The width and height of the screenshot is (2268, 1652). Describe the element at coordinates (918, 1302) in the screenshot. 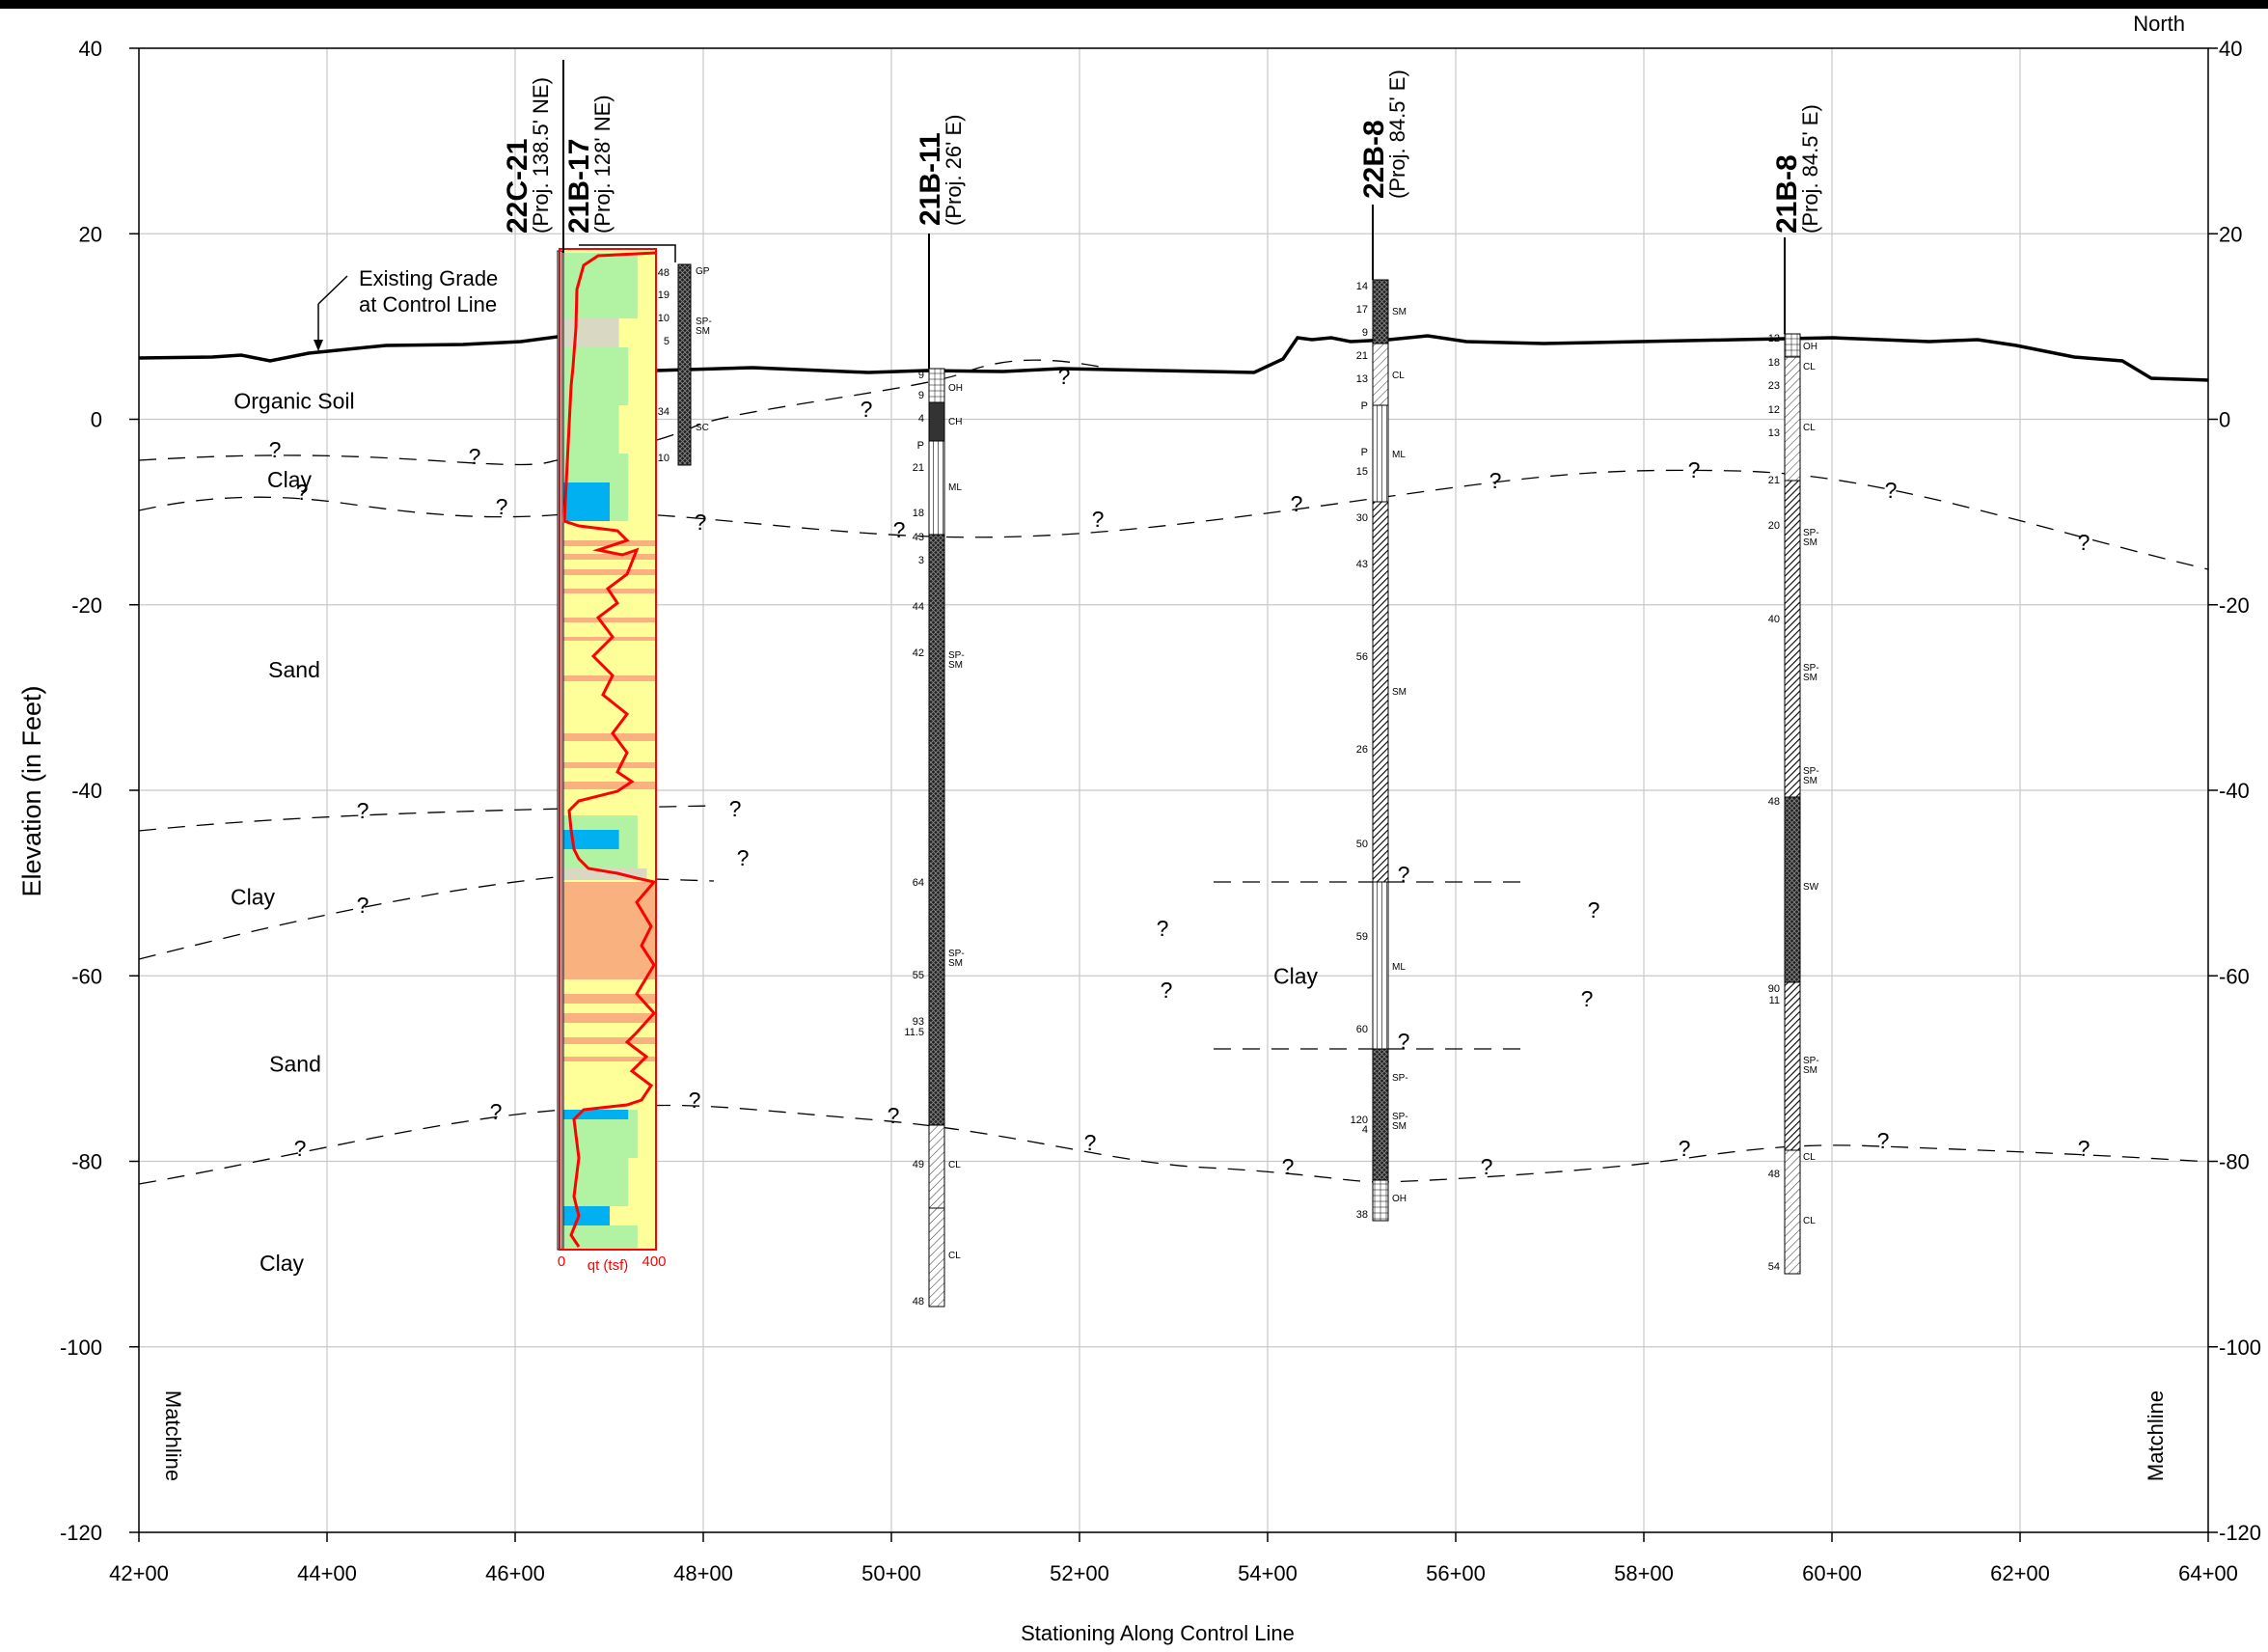

I see `blow-count: 48` at that location.